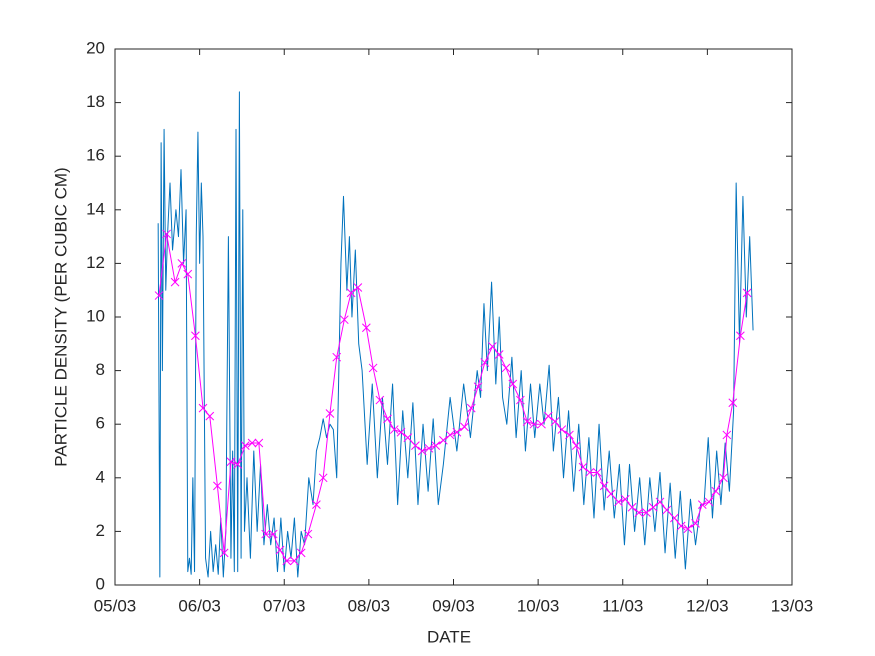 This screenshot has width=875, height=656. What do you see at coordinates (60, 316) in the screenshot?
I see `y-axis-label: PARTICLE DENSITY (PER CUBIC CM)` at bounding box center [60, 316].